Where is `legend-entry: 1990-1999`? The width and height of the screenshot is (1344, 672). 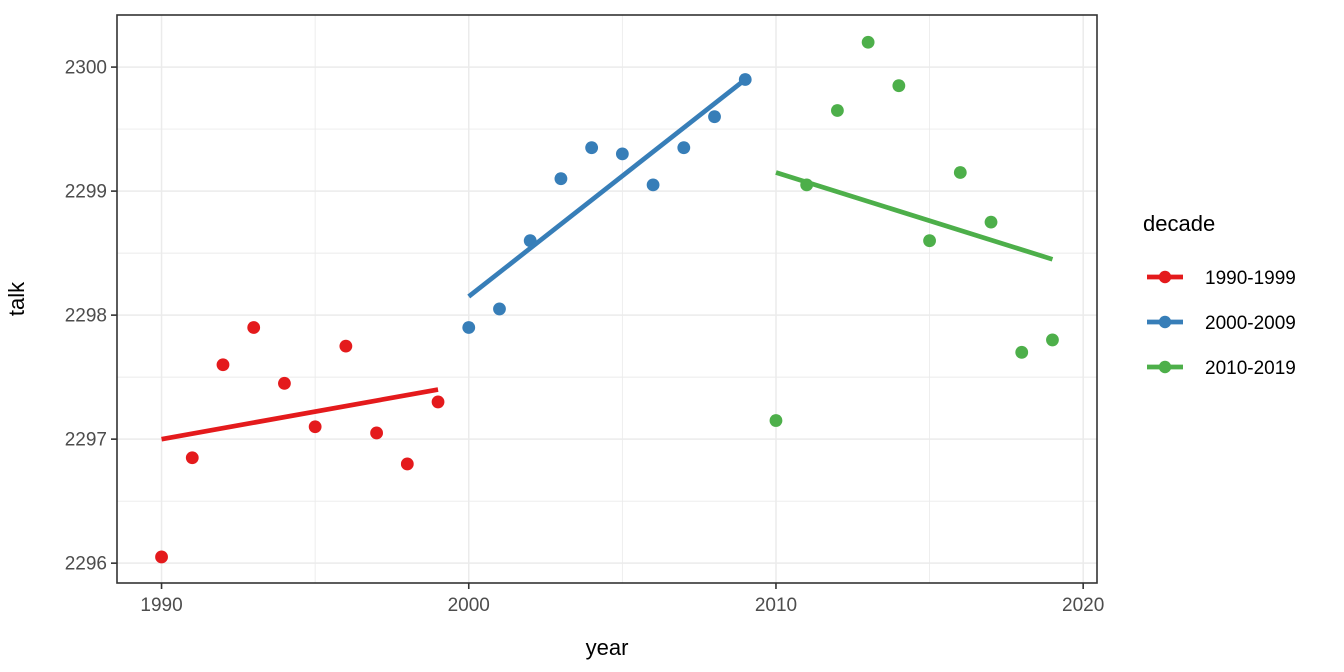
legend-entry: 1990-1999 is located at coordinates (1221, 278).